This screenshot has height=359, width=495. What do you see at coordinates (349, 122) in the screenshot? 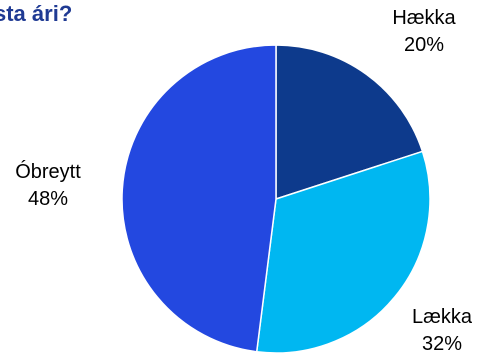
I see `pie-slice-hækka` at bounding box center [349, 122].